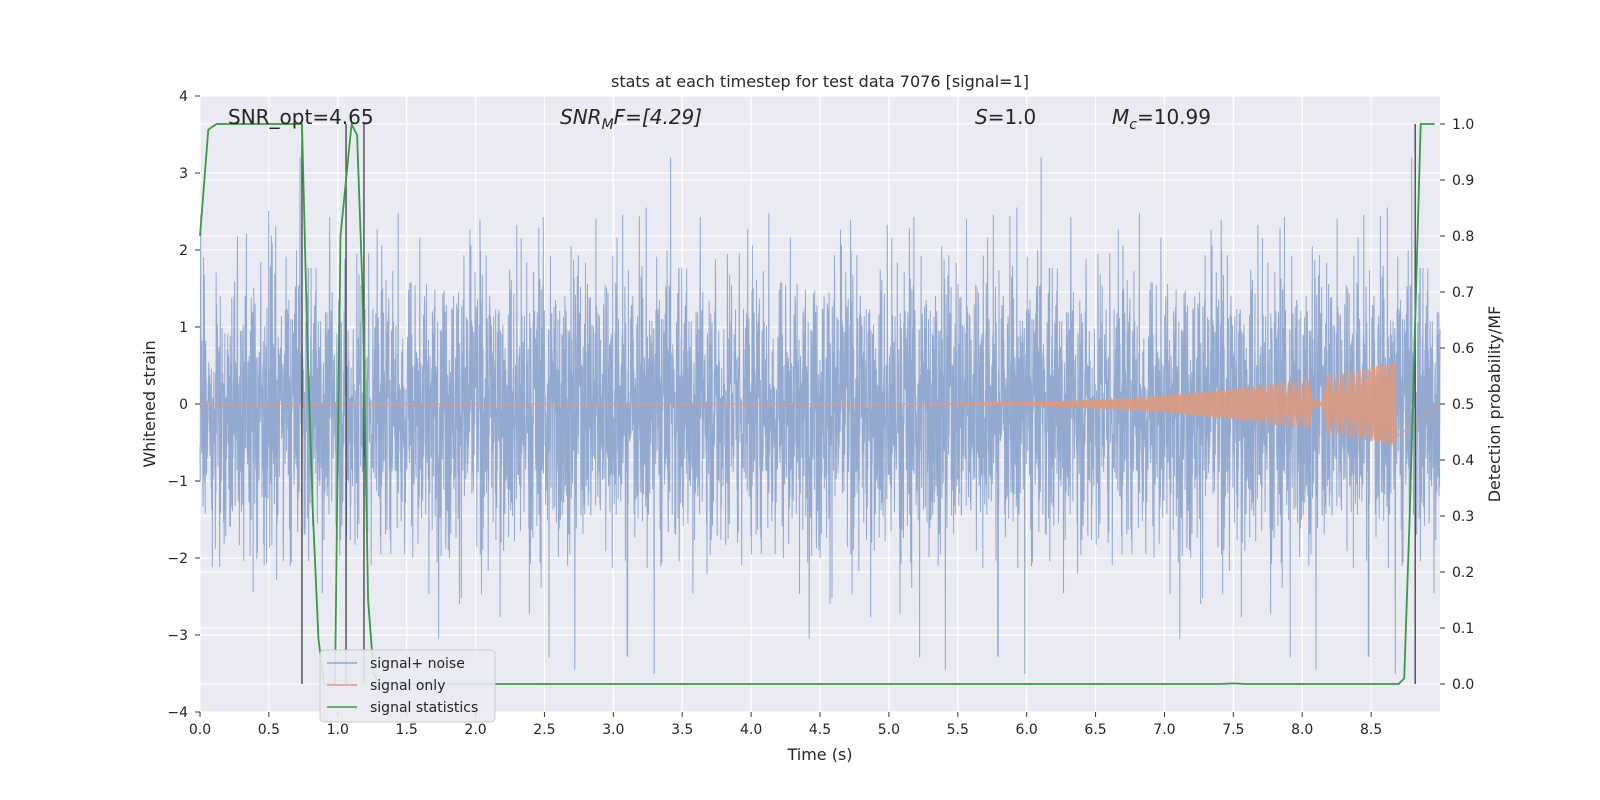 The height and width of the screenshot is (800, 1600). What do you see at coordinates (200, 730) in the screenshot?
I see `x-tick-label: 0.0` at bounding box center [200, 730].